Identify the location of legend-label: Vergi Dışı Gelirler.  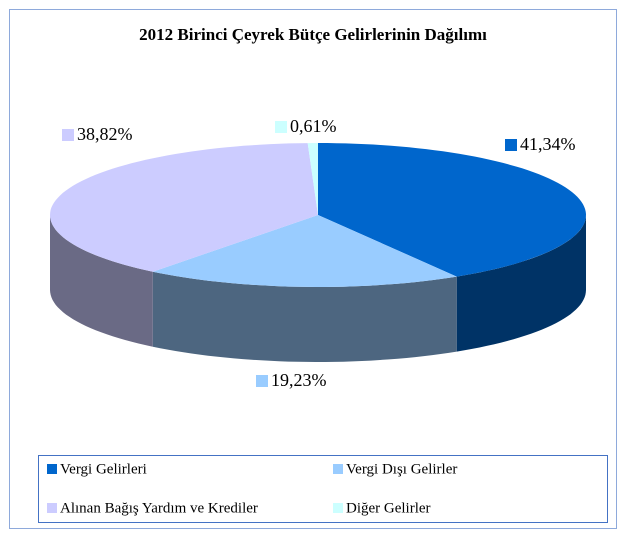
(401, 469).